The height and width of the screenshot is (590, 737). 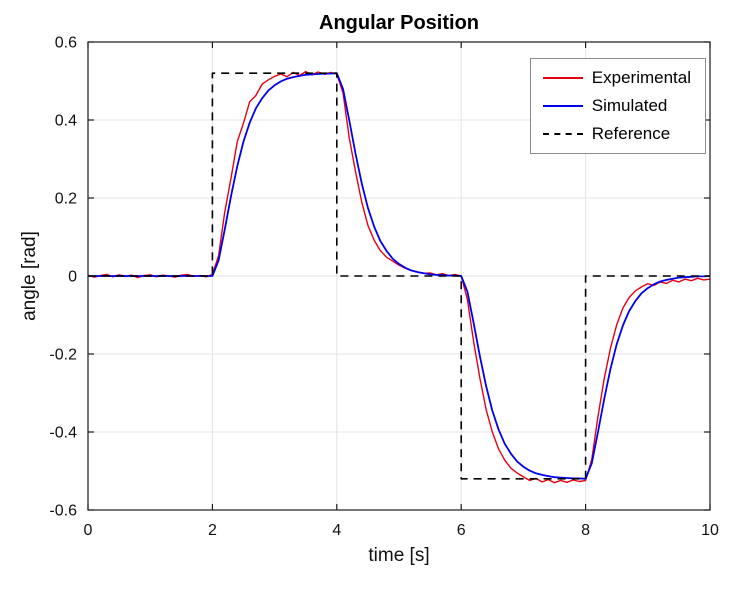 I want to click on legend-entry-simulated: Simulated, so click(x=616, y=106).